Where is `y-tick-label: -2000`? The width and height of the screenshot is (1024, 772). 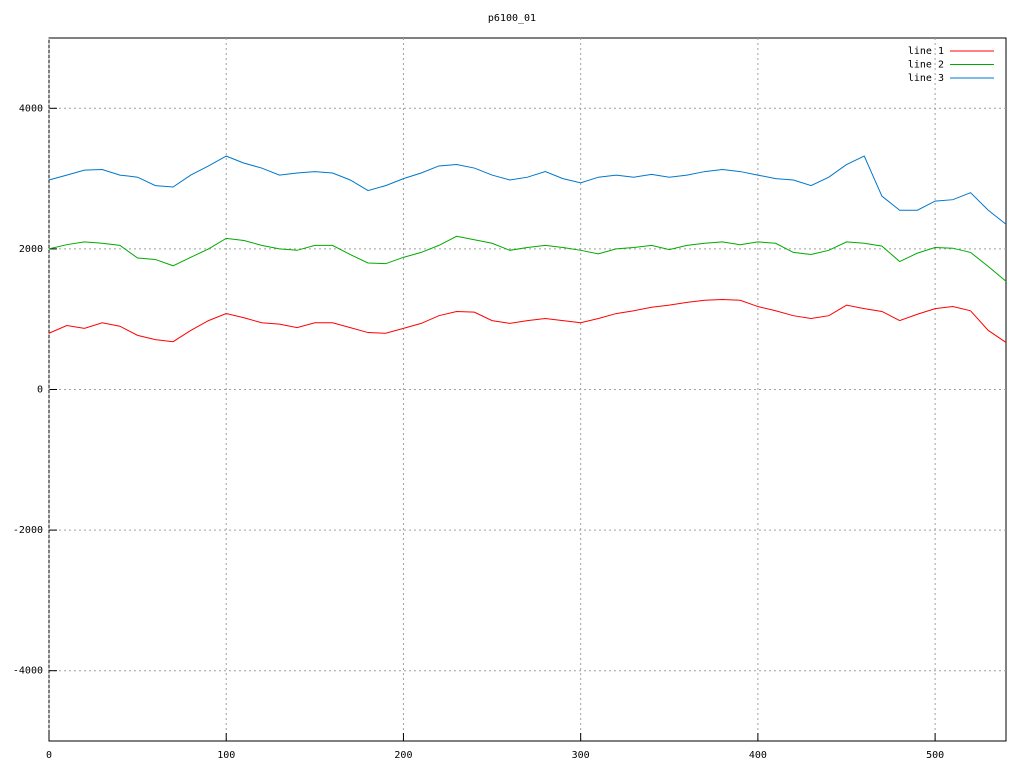 y-tick-label: -2000 is located at coordinates (28, 530).